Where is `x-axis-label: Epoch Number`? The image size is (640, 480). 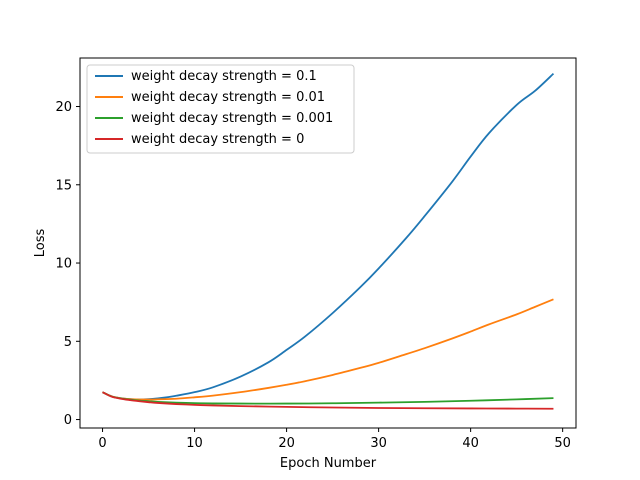
x-axis-label: Epoch Number is located at coordinates (328, 463).